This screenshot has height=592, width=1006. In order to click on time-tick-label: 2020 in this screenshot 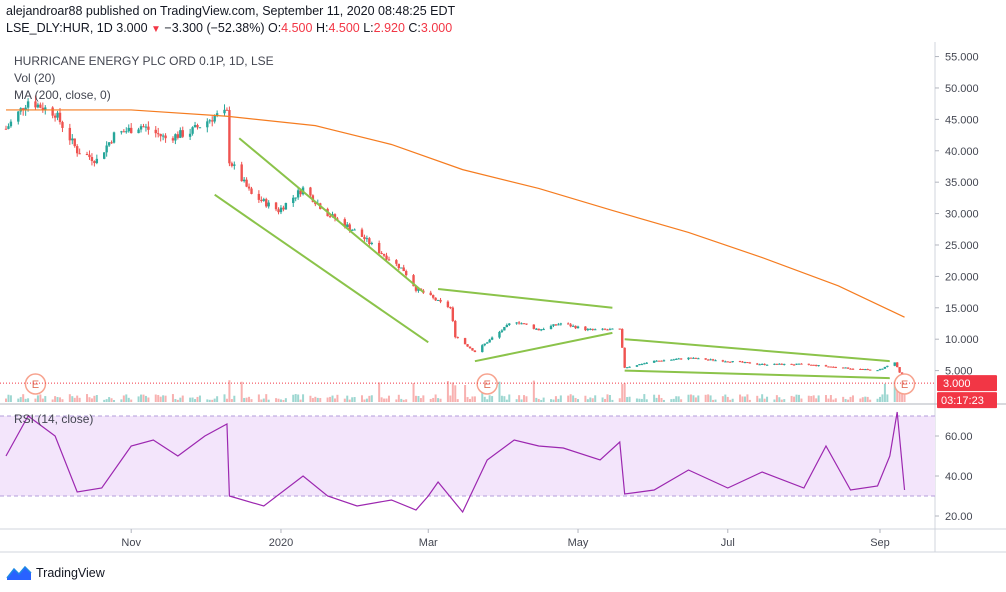, I will do `click(281, 543)`.